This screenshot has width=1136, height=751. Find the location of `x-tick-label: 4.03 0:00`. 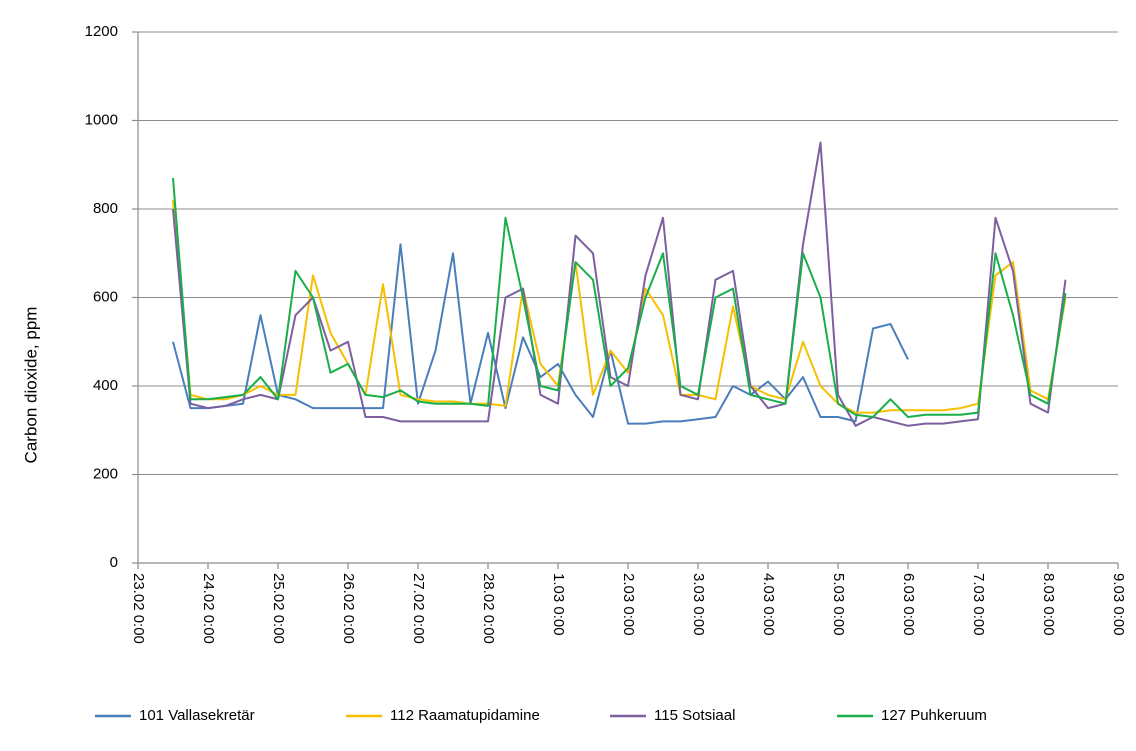

x-tick-label: 4.03 0:00 is located at coordinates (768, 604).